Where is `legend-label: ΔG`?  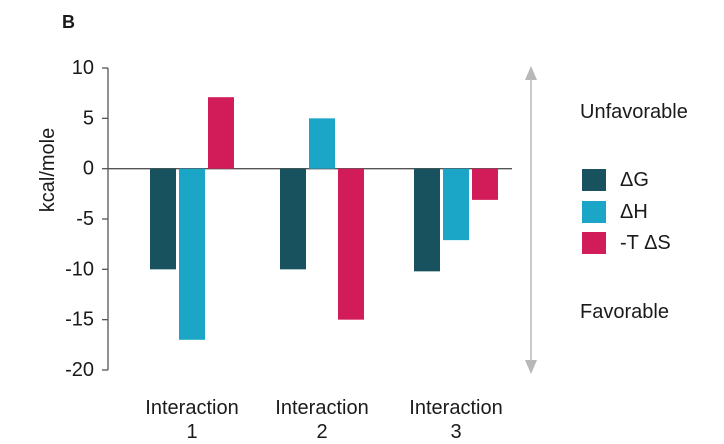 legend-label: ΔG is located at coordinates (634, 180).